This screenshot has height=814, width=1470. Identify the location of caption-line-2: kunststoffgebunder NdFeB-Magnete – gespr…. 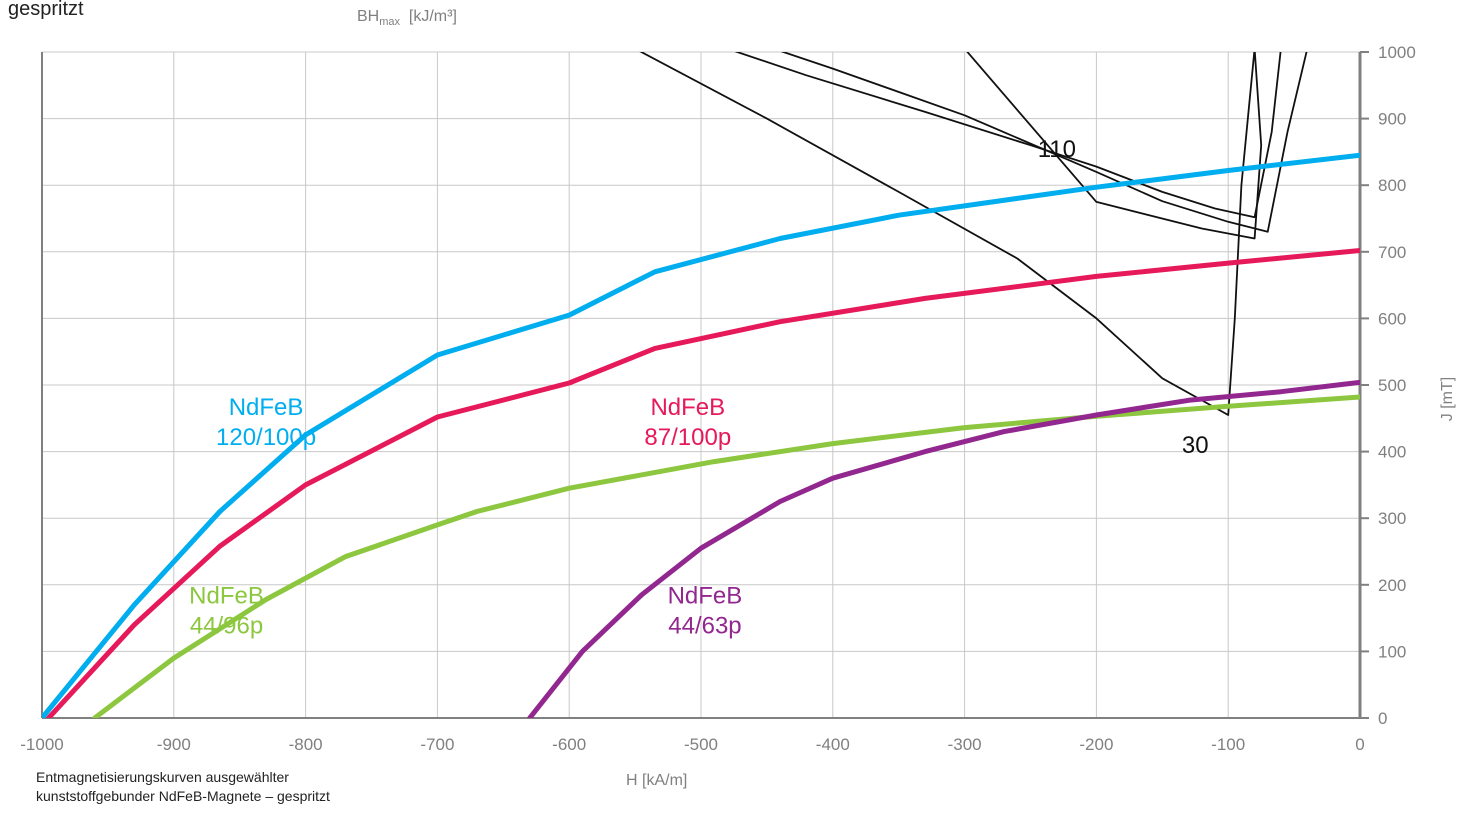
(183, 796).